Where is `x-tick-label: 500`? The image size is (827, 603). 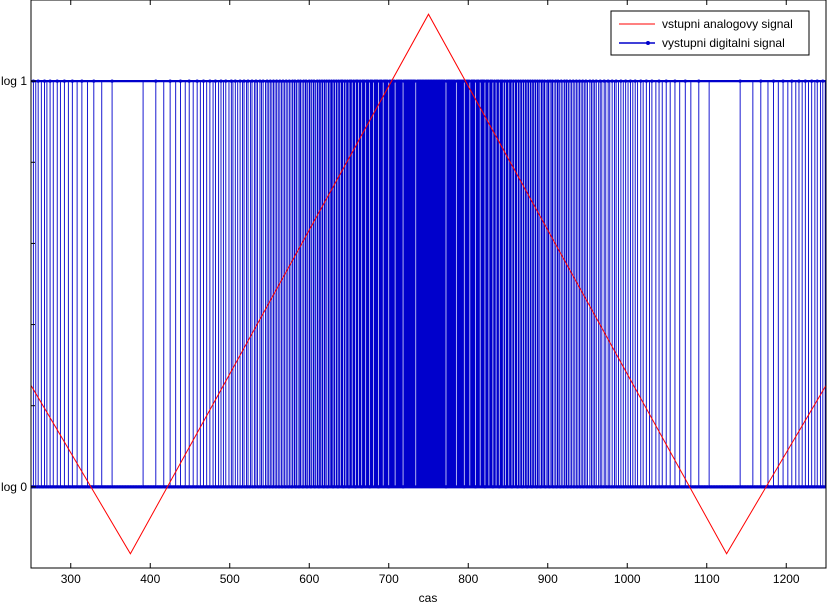
x-tick-label: 500 is located at coordinates (230, 579).